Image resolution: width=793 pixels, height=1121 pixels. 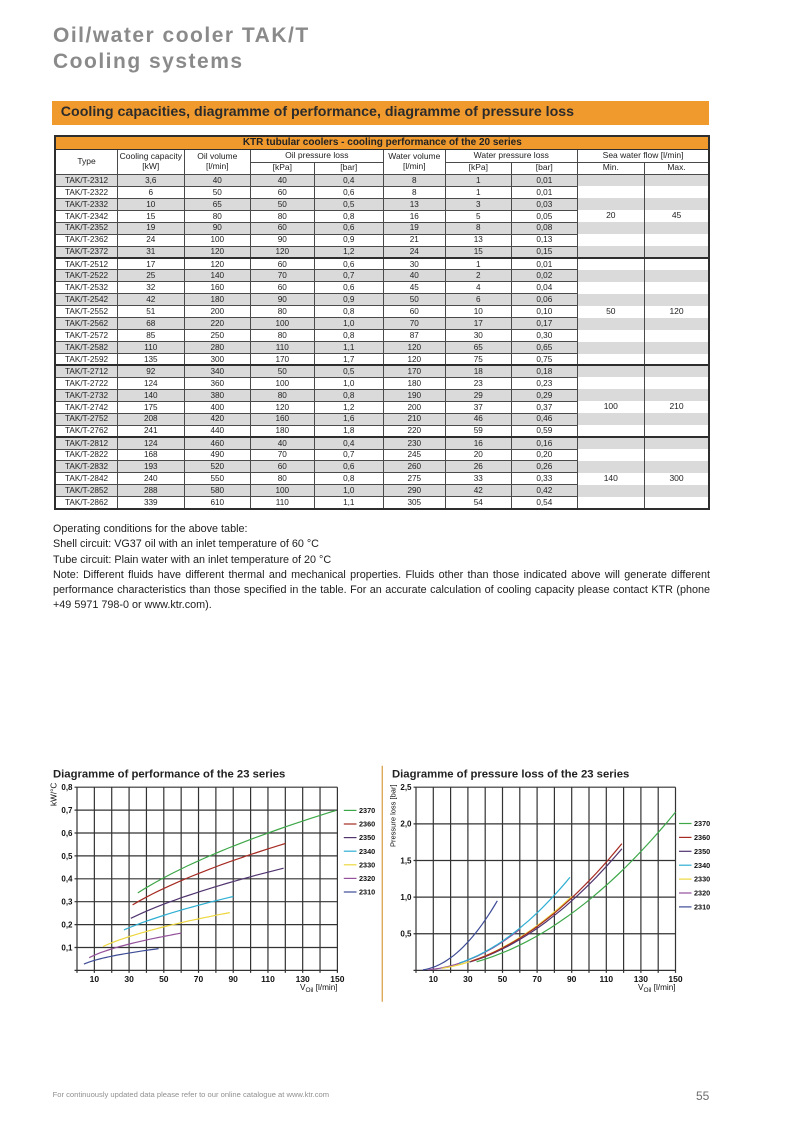 What do you see at coordinates (54, 794) in the screenshot?
I see `svg-text: kW/°C` at bounding box center [54, 794].